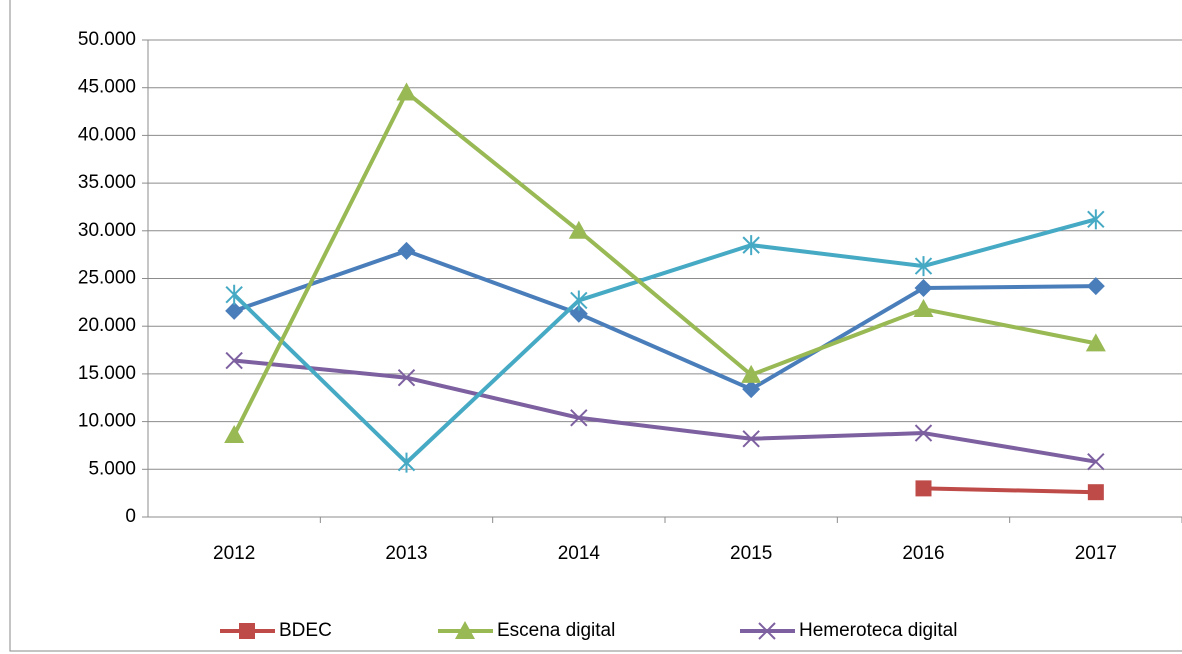  What do you see at coordinates (107, 39) in the screenshot?
I see `y-tick-label: 50.000` at bounding box center [107, 39].